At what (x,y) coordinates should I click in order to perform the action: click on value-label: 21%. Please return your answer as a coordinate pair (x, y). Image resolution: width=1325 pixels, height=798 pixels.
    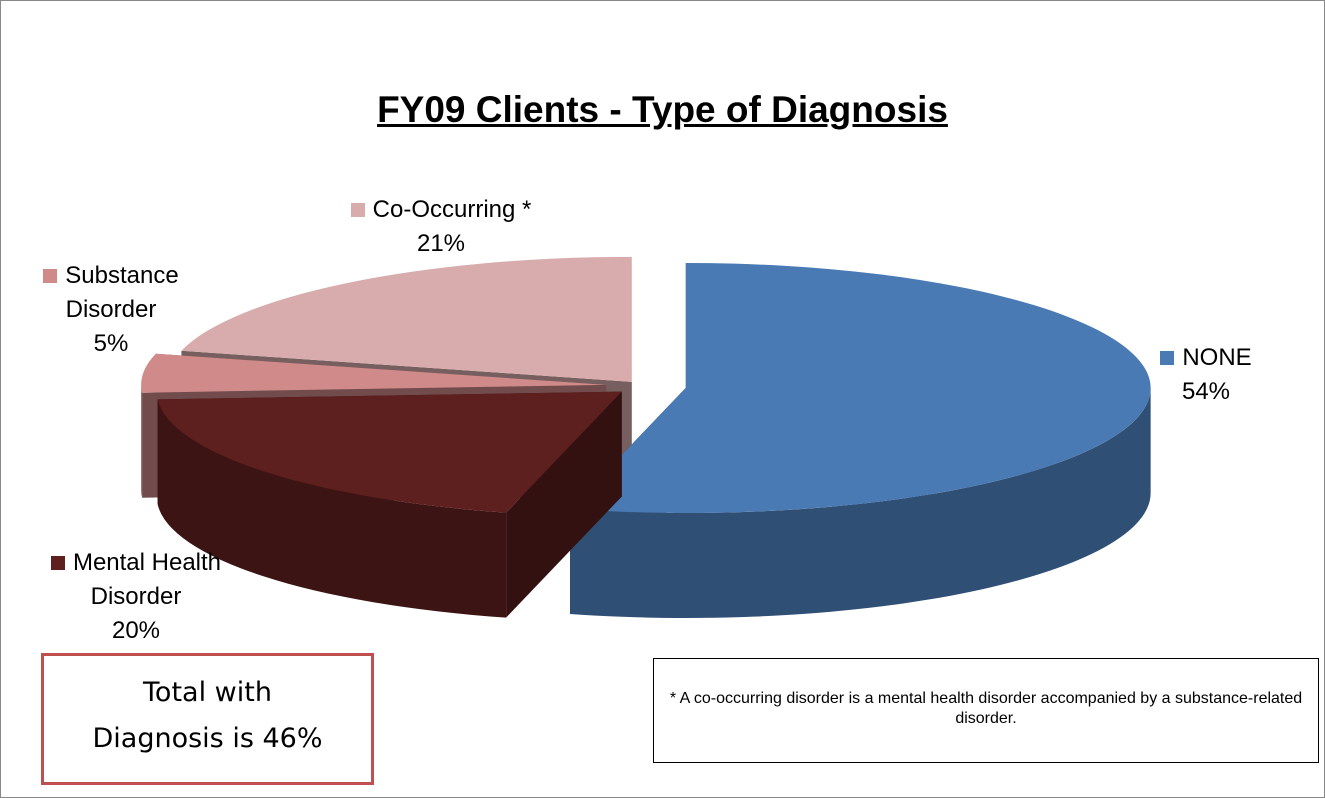
    Looking at the image, I should click on (441, 243).